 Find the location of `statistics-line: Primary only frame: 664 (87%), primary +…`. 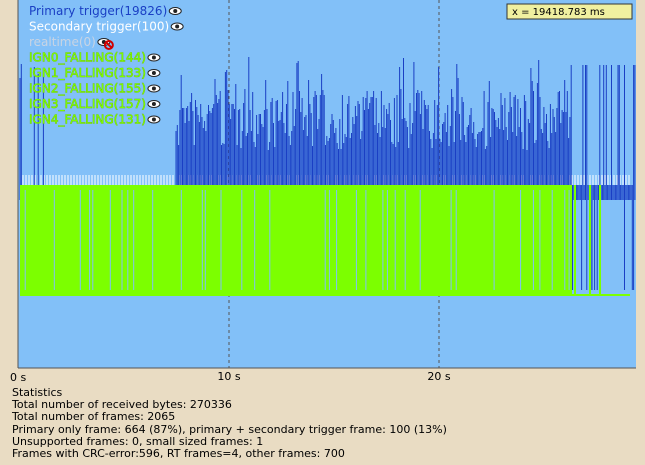

statistics-line: Primary only frame: 664 (87%), primary +… is located at coordinates (229, 429).